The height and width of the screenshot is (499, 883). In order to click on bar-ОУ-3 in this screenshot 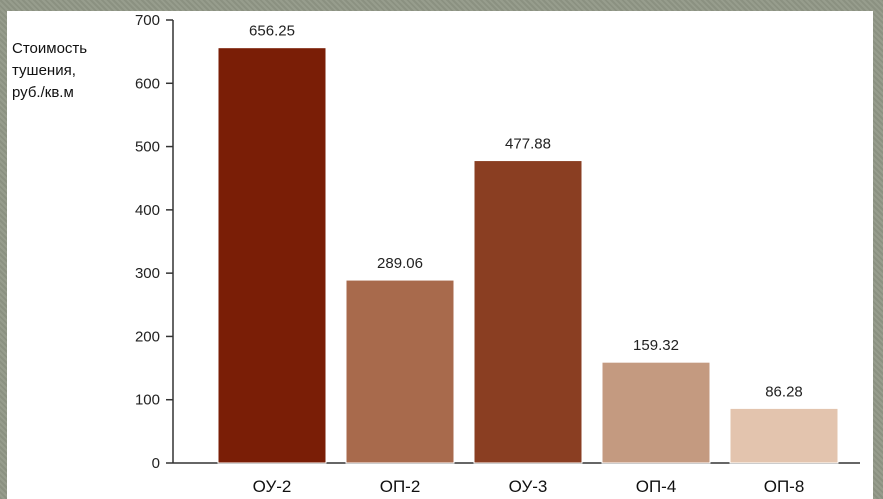, I will do `click(528, 312)`.